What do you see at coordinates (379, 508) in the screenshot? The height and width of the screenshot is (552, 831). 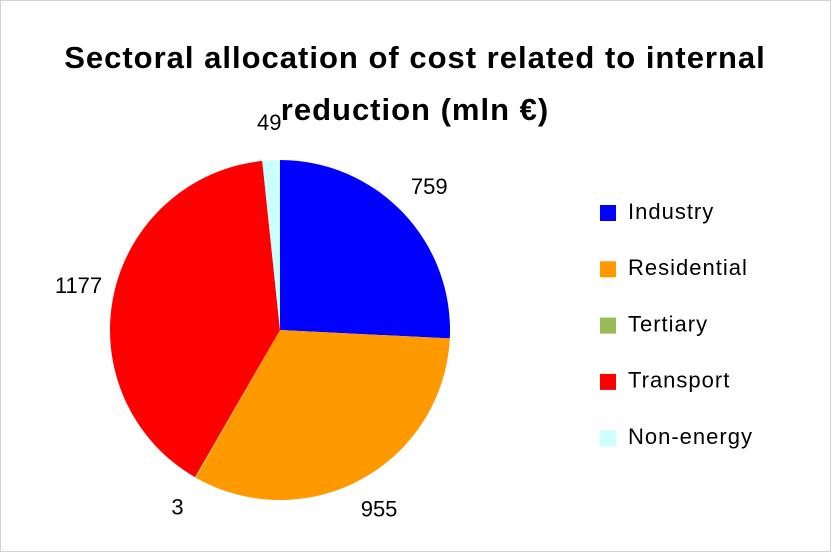 I see `data-label: 955` at bounding box center [379, 508].